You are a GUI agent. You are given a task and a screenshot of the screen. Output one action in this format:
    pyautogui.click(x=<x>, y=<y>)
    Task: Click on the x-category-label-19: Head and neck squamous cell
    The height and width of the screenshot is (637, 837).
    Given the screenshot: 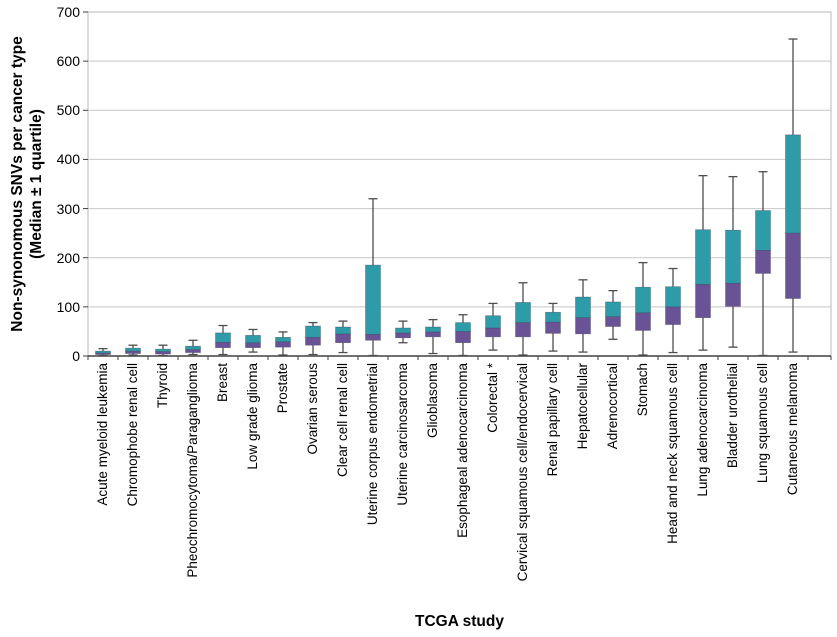 What is the action you would take?
    pyautogui.click(x=672, y=453)
    